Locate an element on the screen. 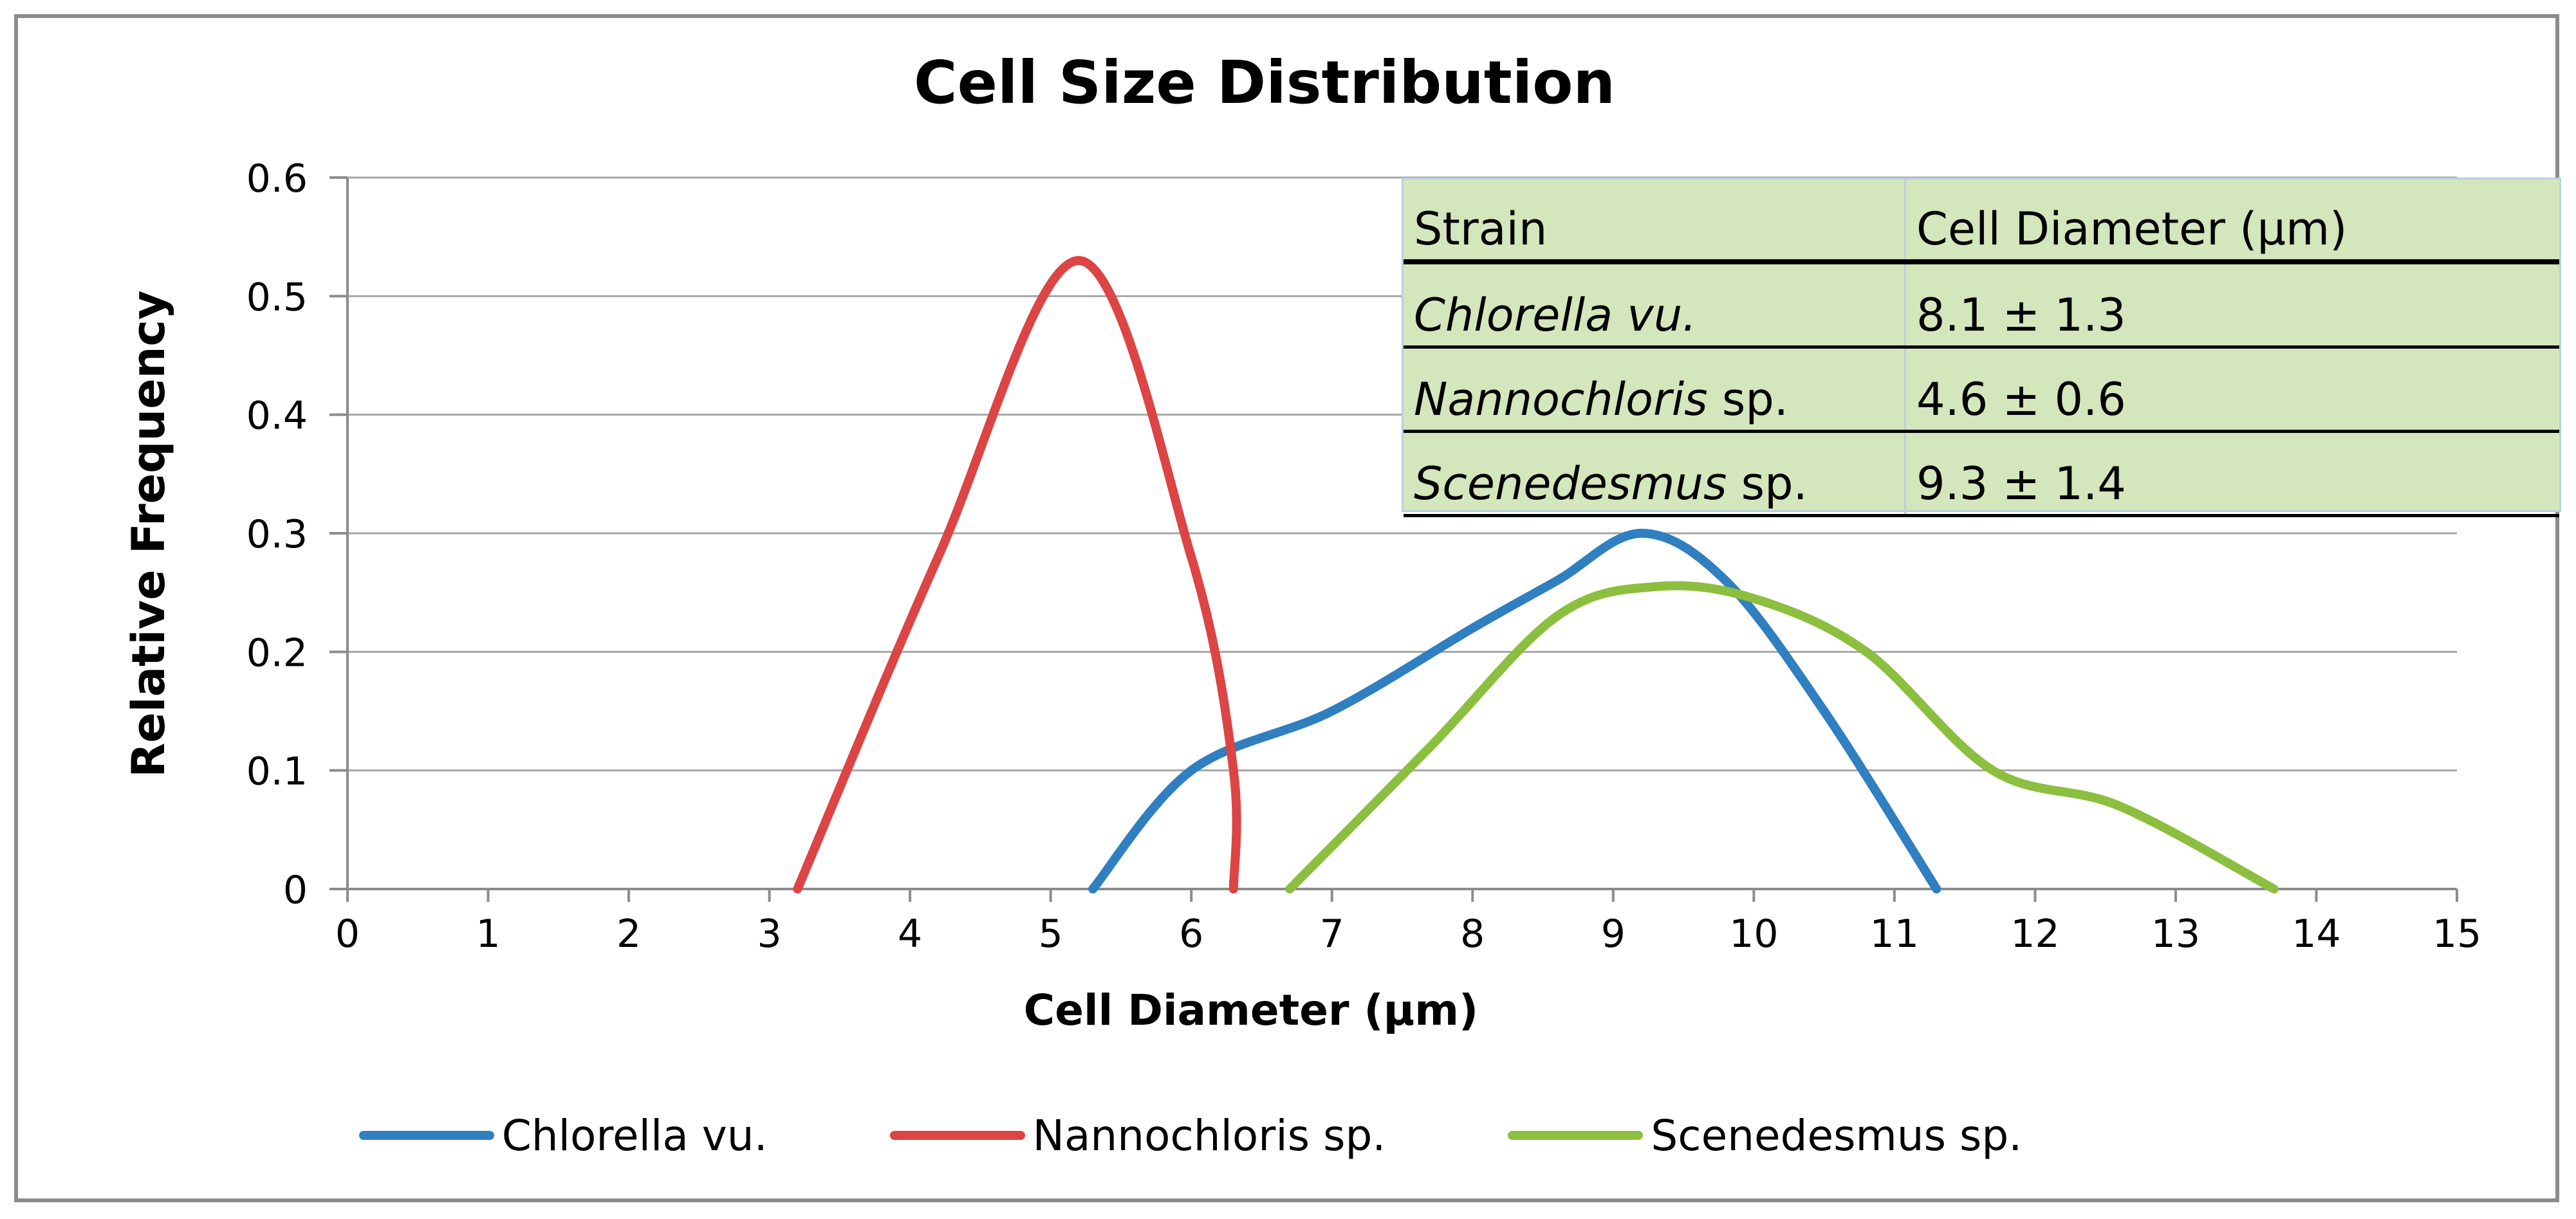 This screenshot has height=1219, width=2576. y-tick-label: 0 is located at coordinates (295, 890).